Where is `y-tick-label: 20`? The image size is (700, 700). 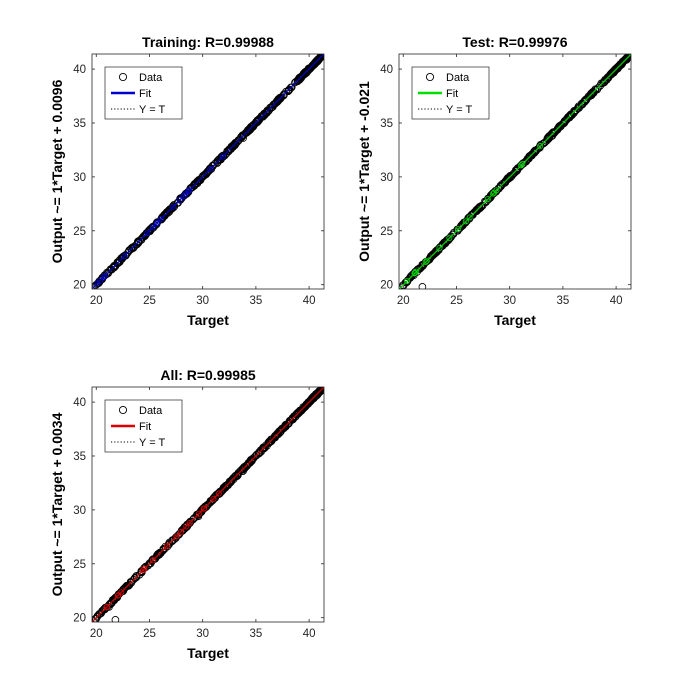 y-tick-label: 20 is located at coordinates (386, 286).